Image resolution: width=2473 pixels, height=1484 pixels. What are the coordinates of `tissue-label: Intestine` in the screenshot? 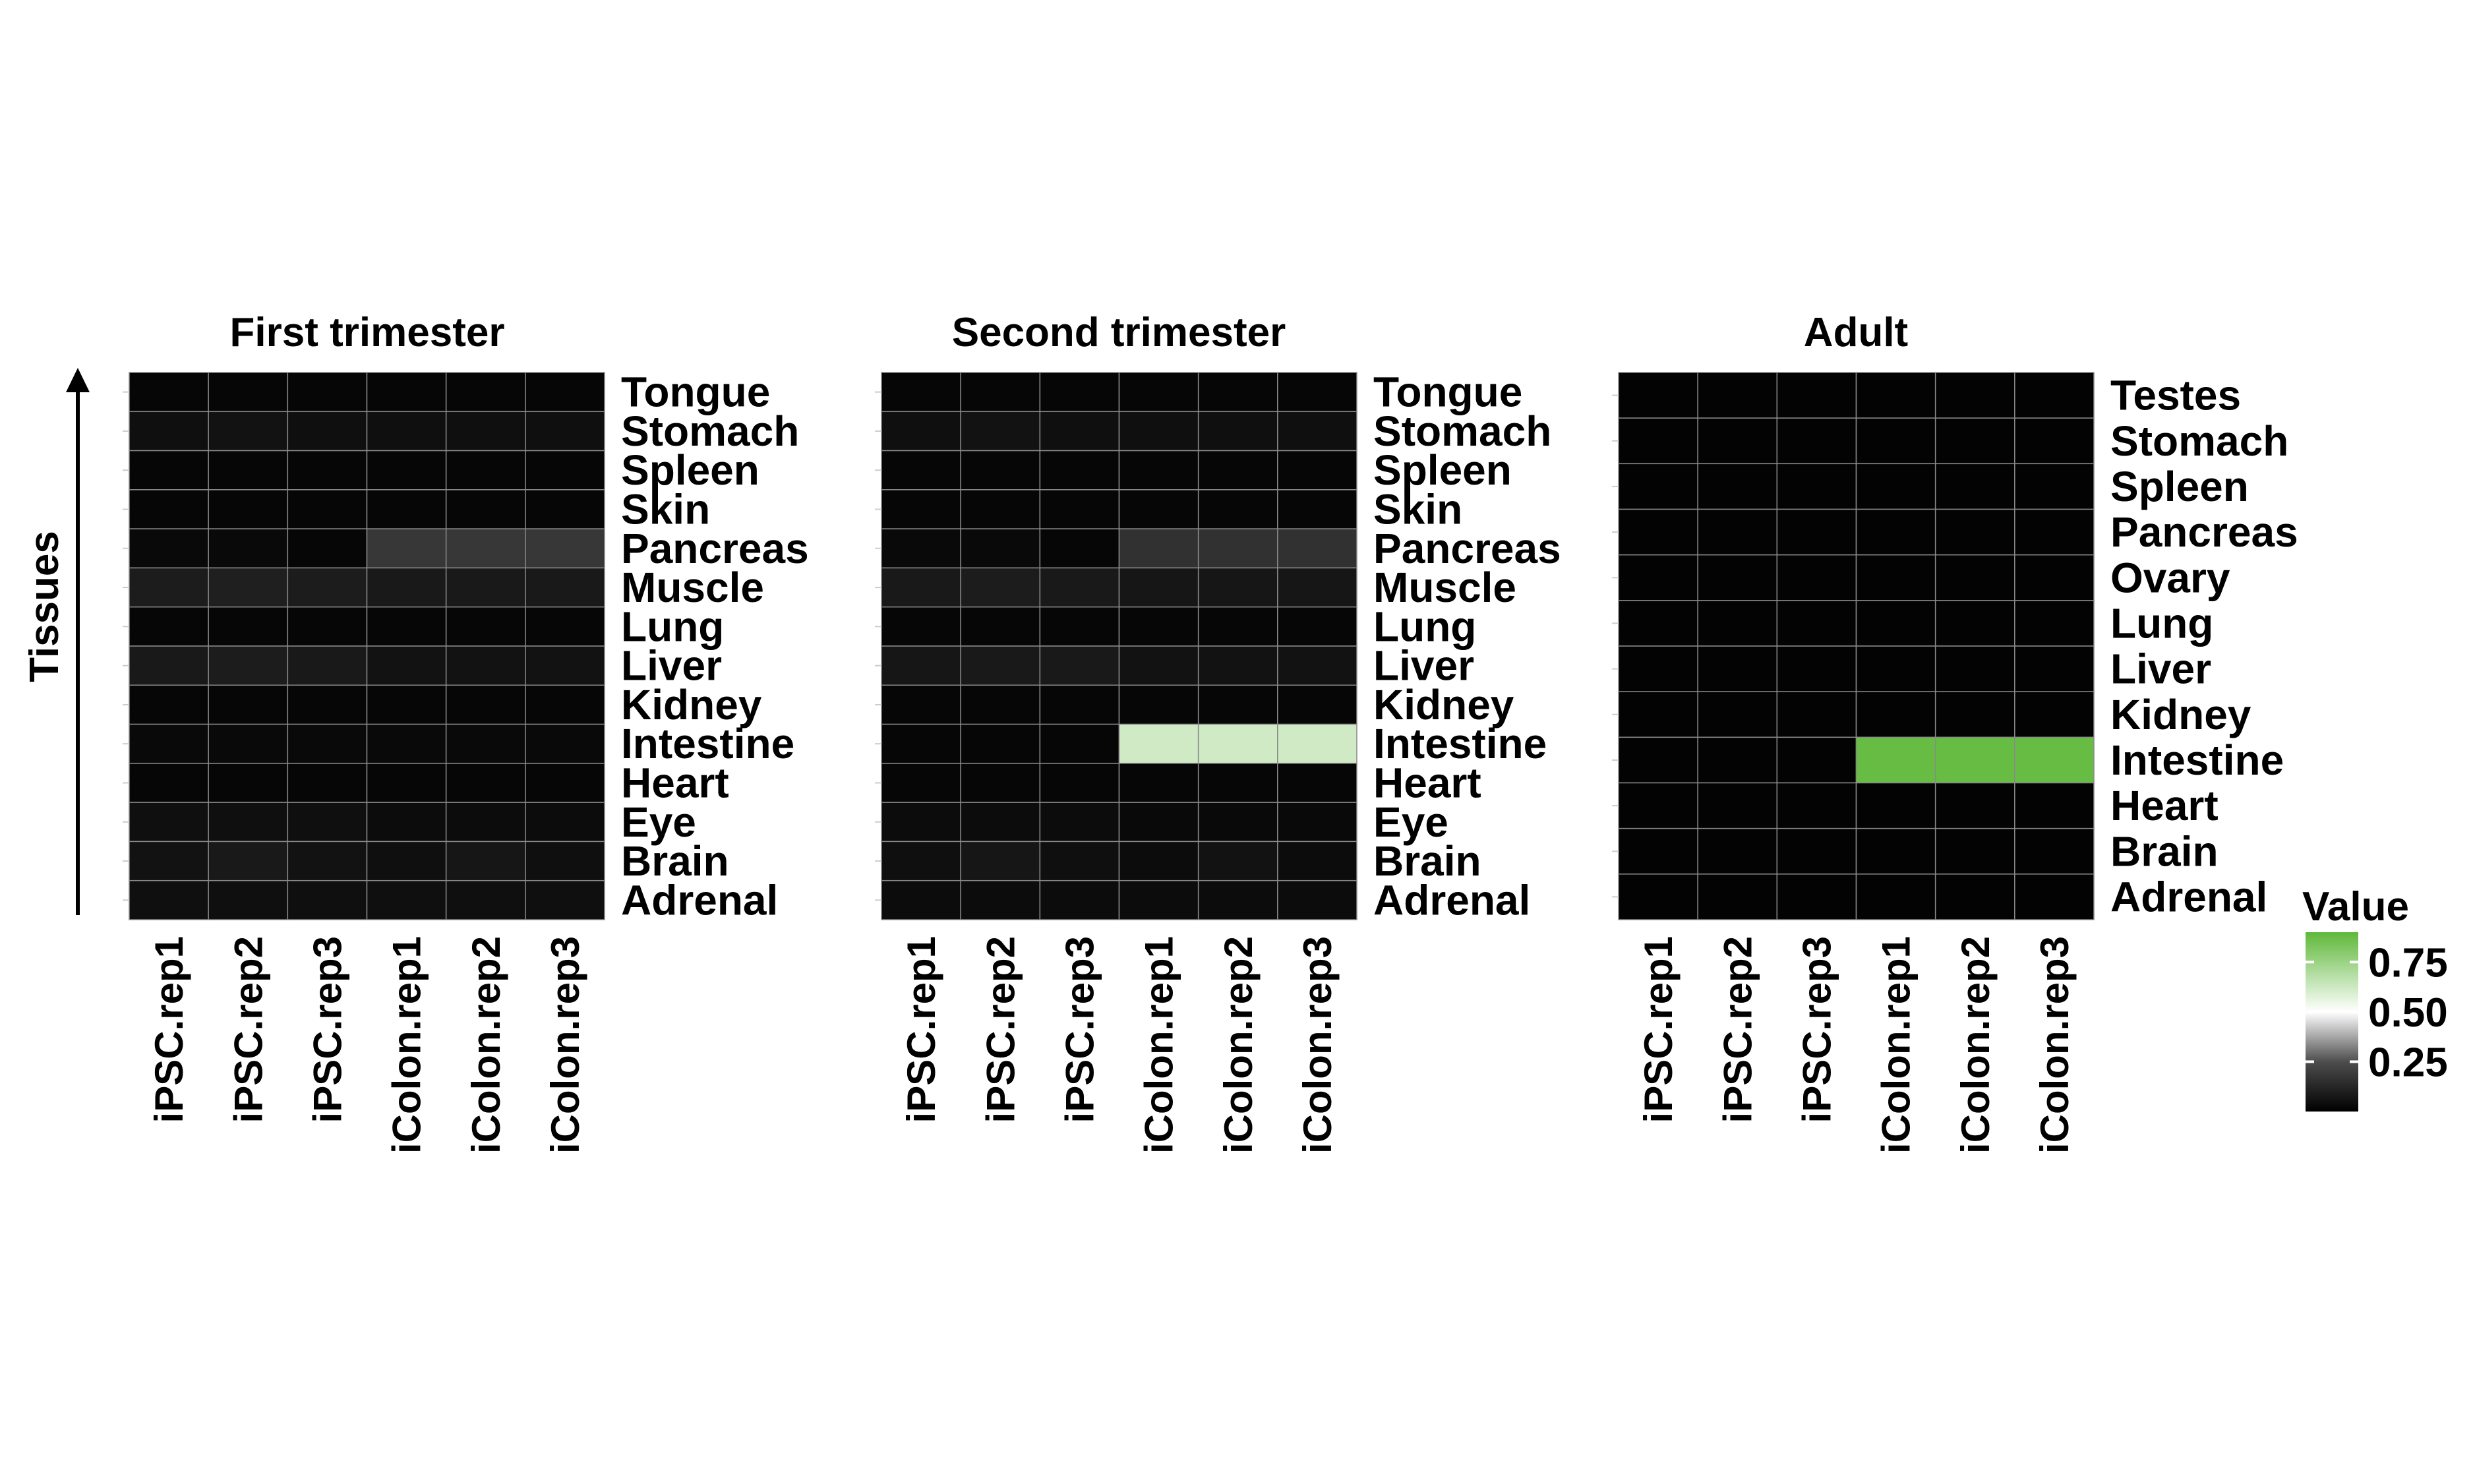 It's located at (2197, 760).